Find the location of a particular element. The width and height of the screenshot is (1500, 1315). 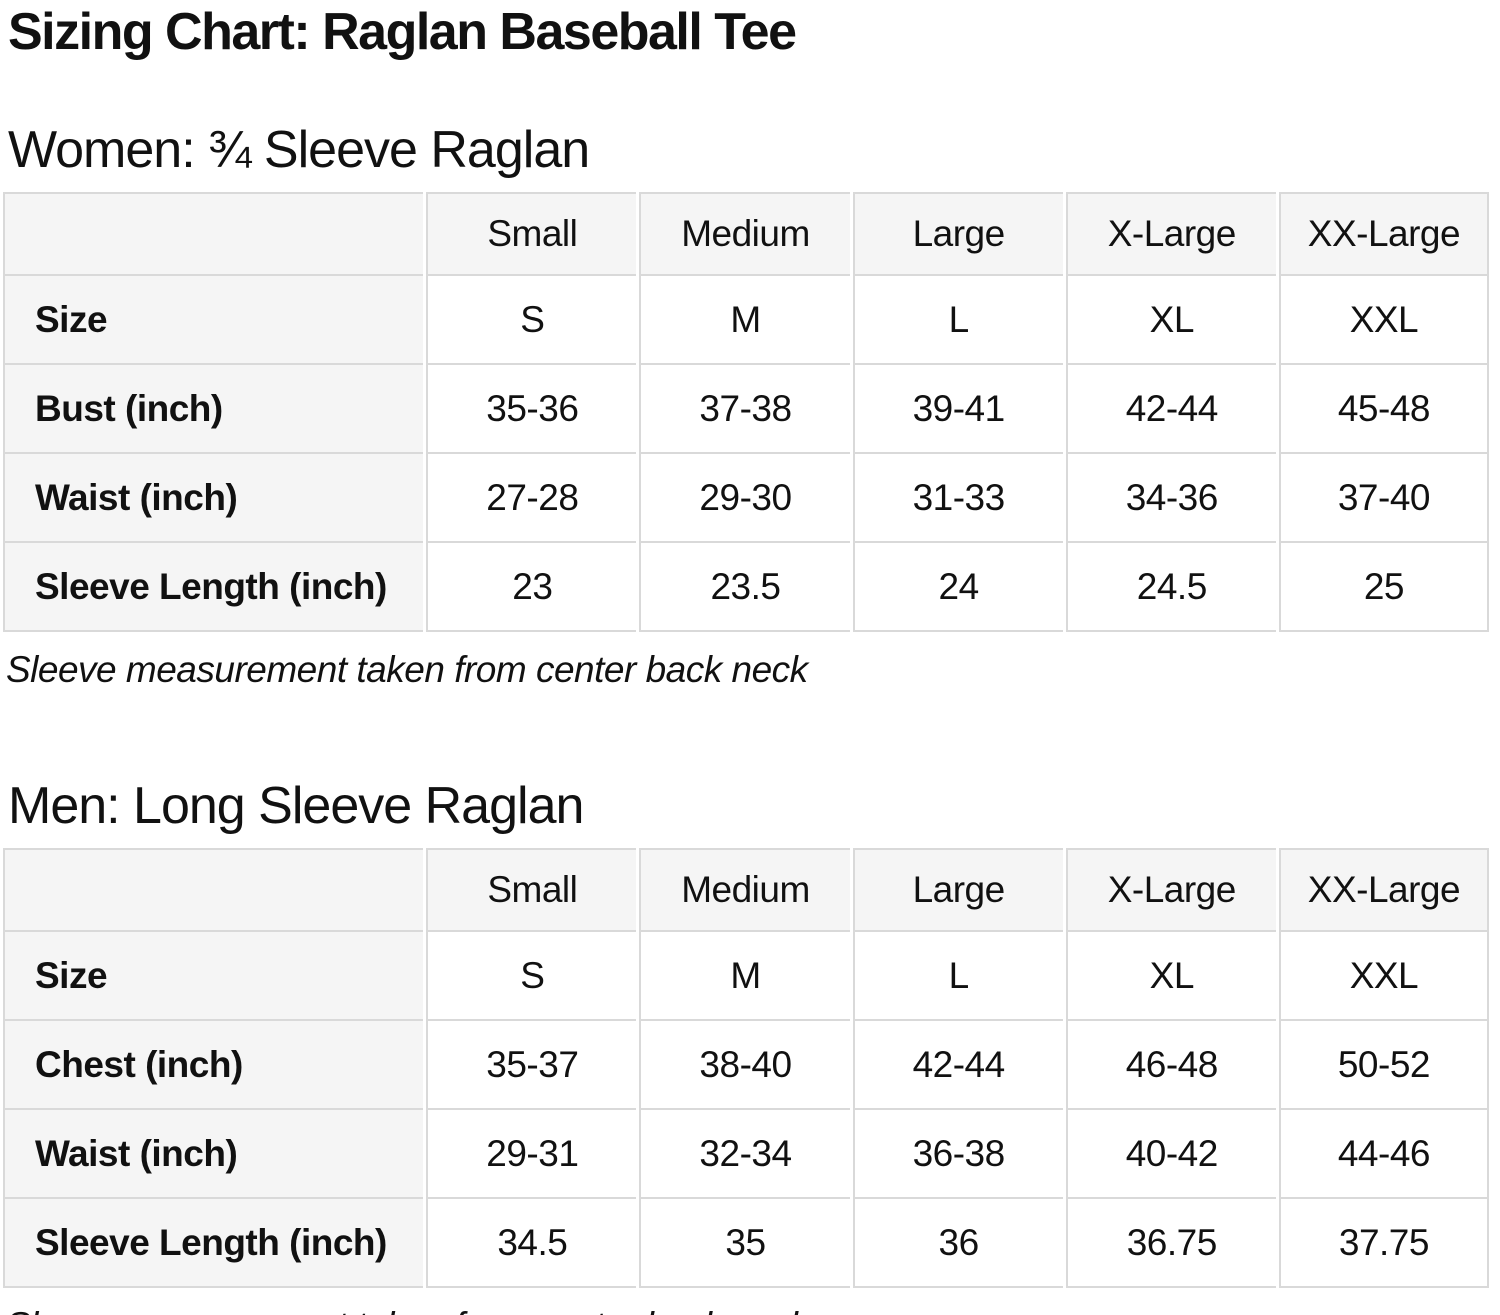

table-cell: 36 is located at coordinates (957, 1242).